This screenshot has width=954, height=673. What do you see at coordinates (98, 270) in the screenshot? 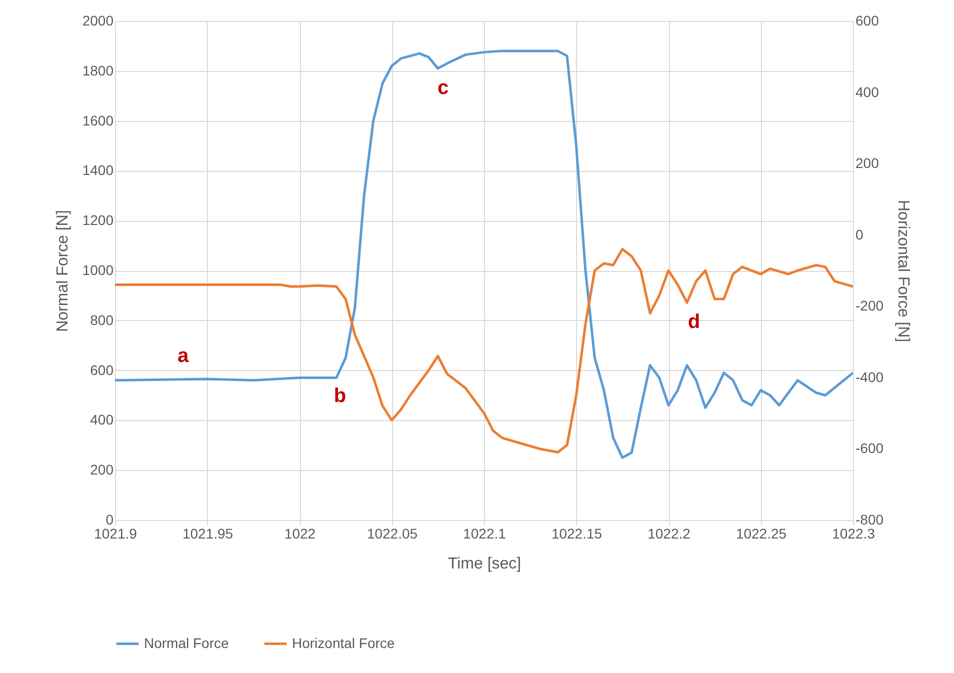
I see `y-tick-label: 1000` at bounding box center [98, 270].